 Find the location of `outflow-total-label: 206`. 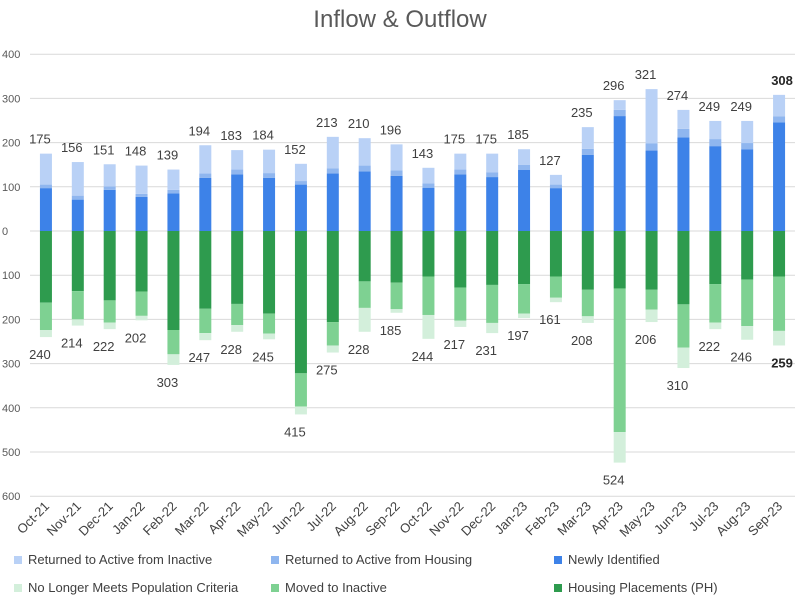

outflow-total-label: 206 is located at coordinates (646, 339).